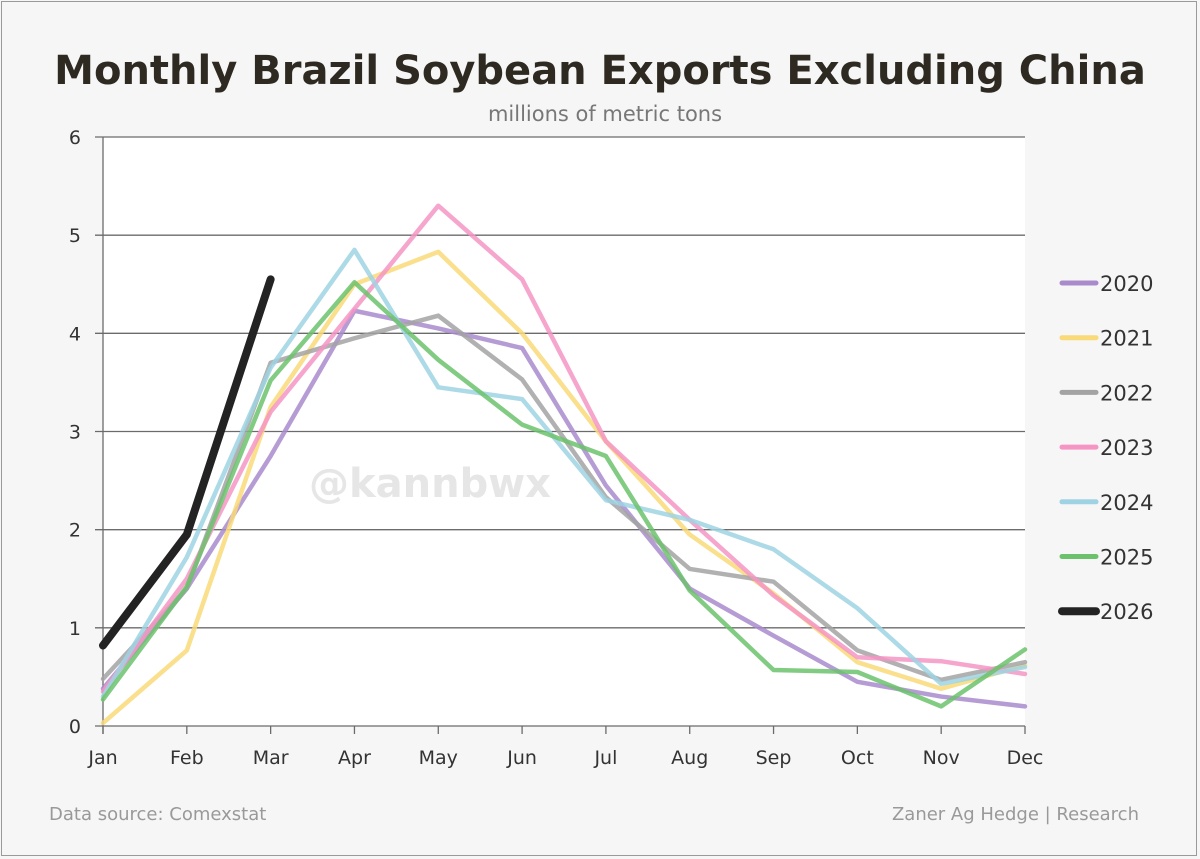 This screenshot has height=859, width=1200. What do you see at coordinates (438, 758) in the screenshot?
I see `x-tick-label: May` at bounding box center [438, 758].